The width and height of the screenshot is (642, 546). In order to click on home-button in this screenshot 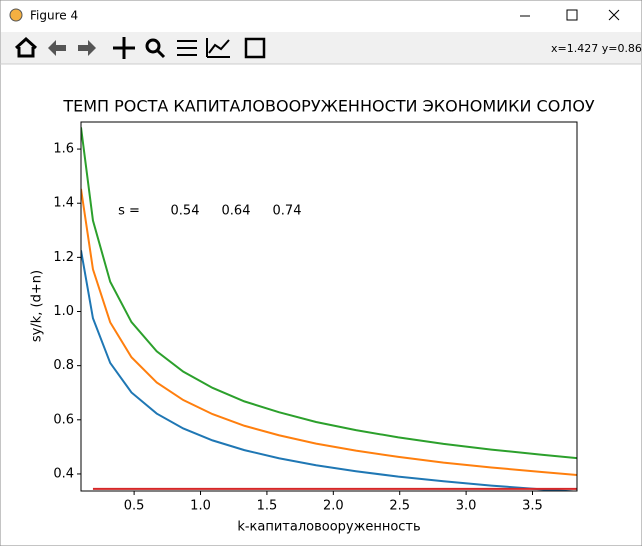, I will do `click(26, 47)`.